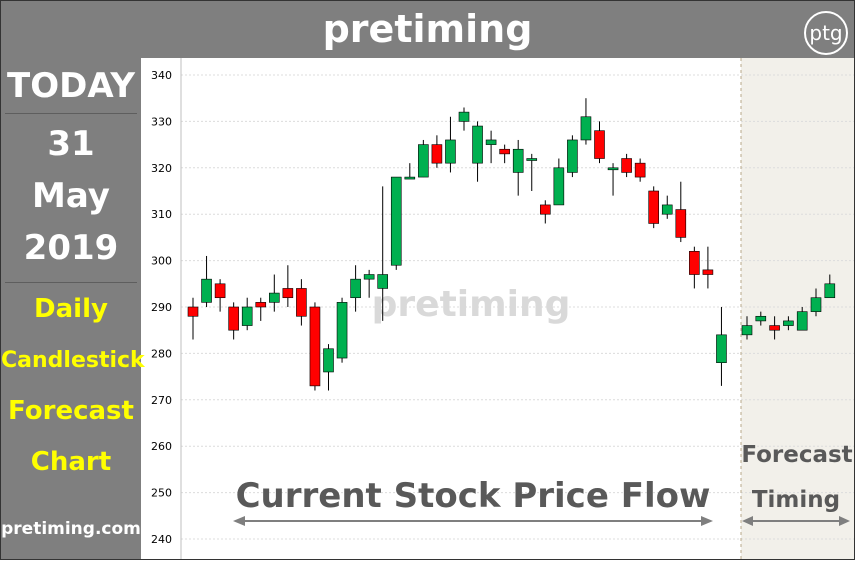 This screenshot has width=855, height=563. I want to click on ptg-logo: ptg, so click(826, 33).